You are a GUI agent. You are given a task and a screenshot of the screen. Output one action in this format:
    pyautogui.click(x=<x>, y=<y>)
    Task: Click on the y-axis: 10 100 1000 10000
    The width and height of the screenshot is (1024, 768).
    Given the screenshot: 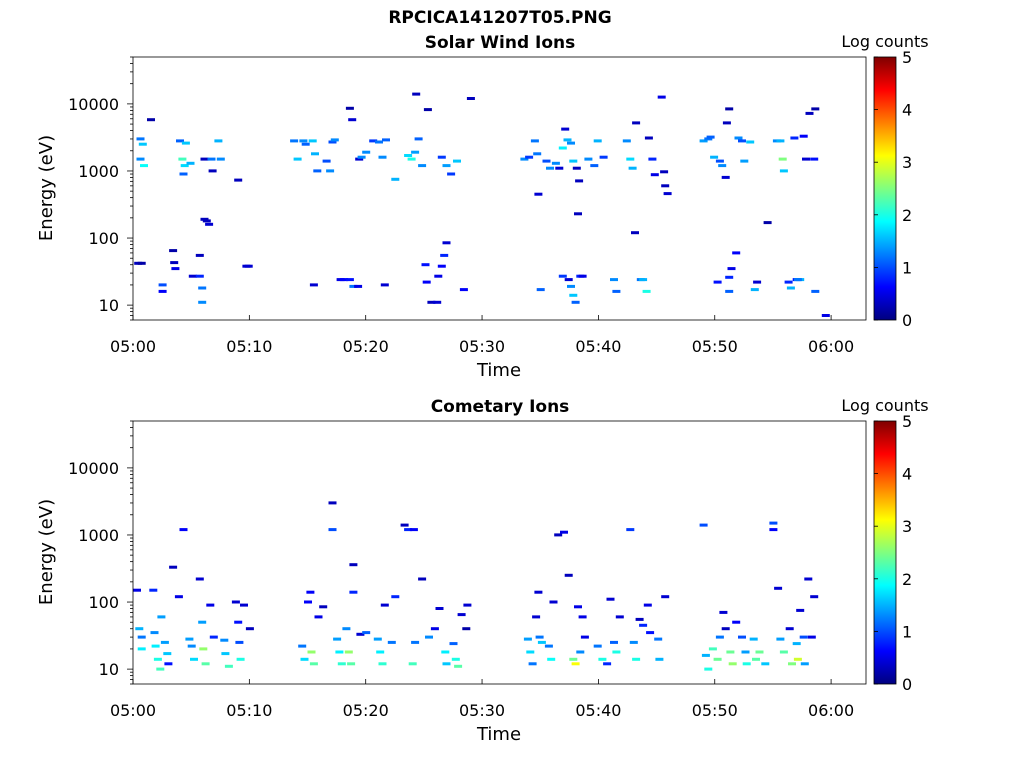 What is the action you would take?
    pyautogui.click(x=100, y=552)
    